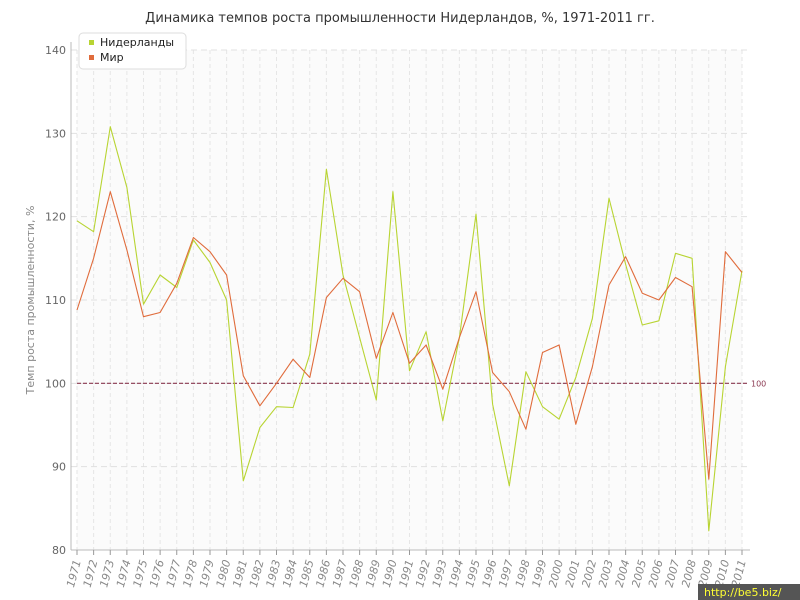 This screenshot has width=800, height=600. What do you see at coordinates (112, 57) in the screenshot?
I see `legend-entry: Мир` at bounding box center [112, 57].